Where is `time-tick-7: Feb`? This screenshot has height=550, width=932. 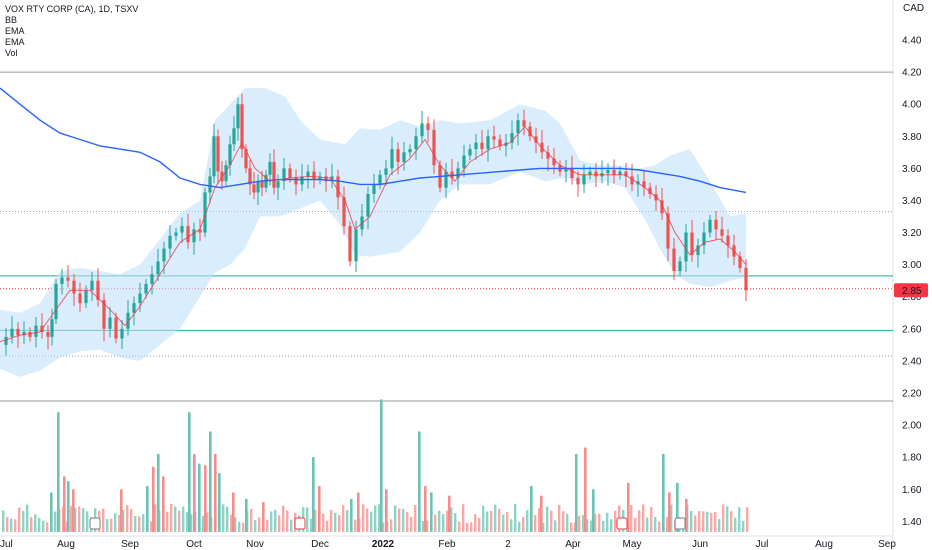
time-tick-7: Feb is located at coordinates (447, 544).